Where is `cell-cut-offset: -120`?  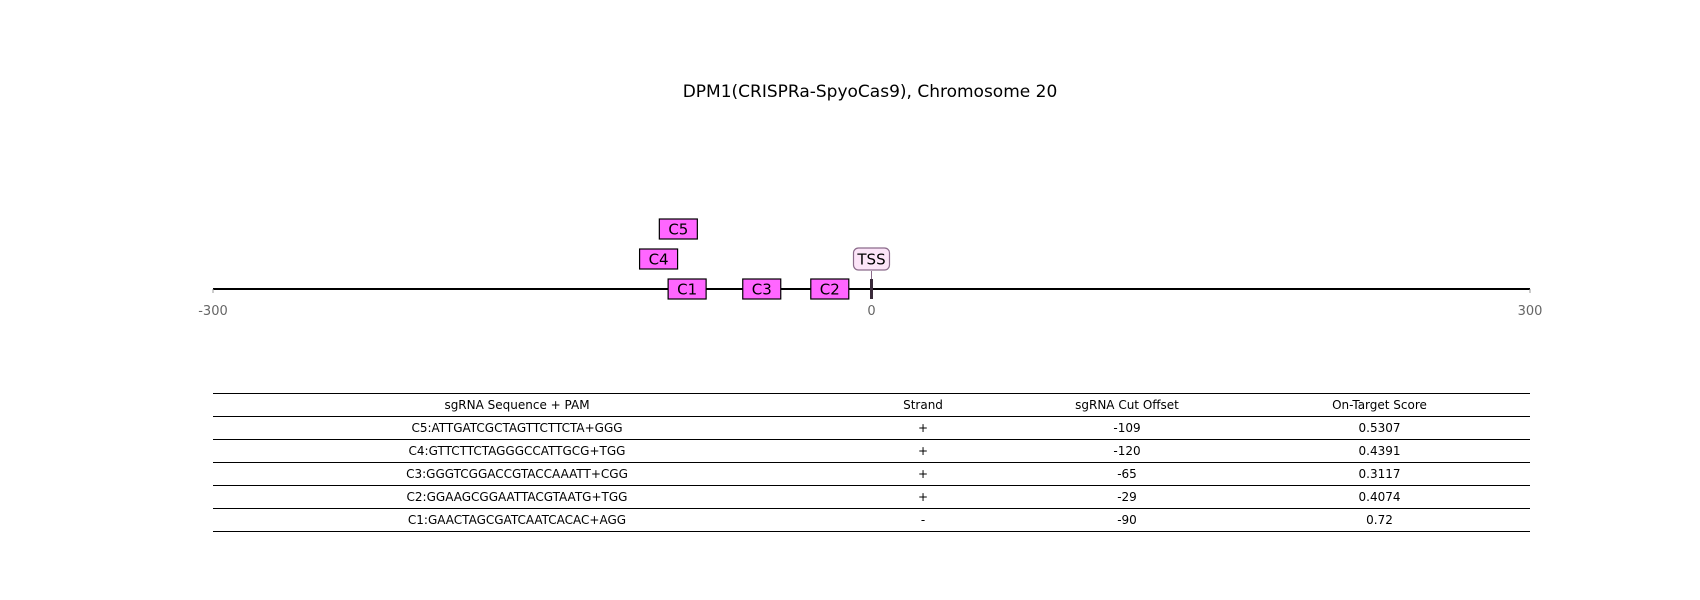
cell-cut-offset: -120 is located at coordinates (1127, 451).